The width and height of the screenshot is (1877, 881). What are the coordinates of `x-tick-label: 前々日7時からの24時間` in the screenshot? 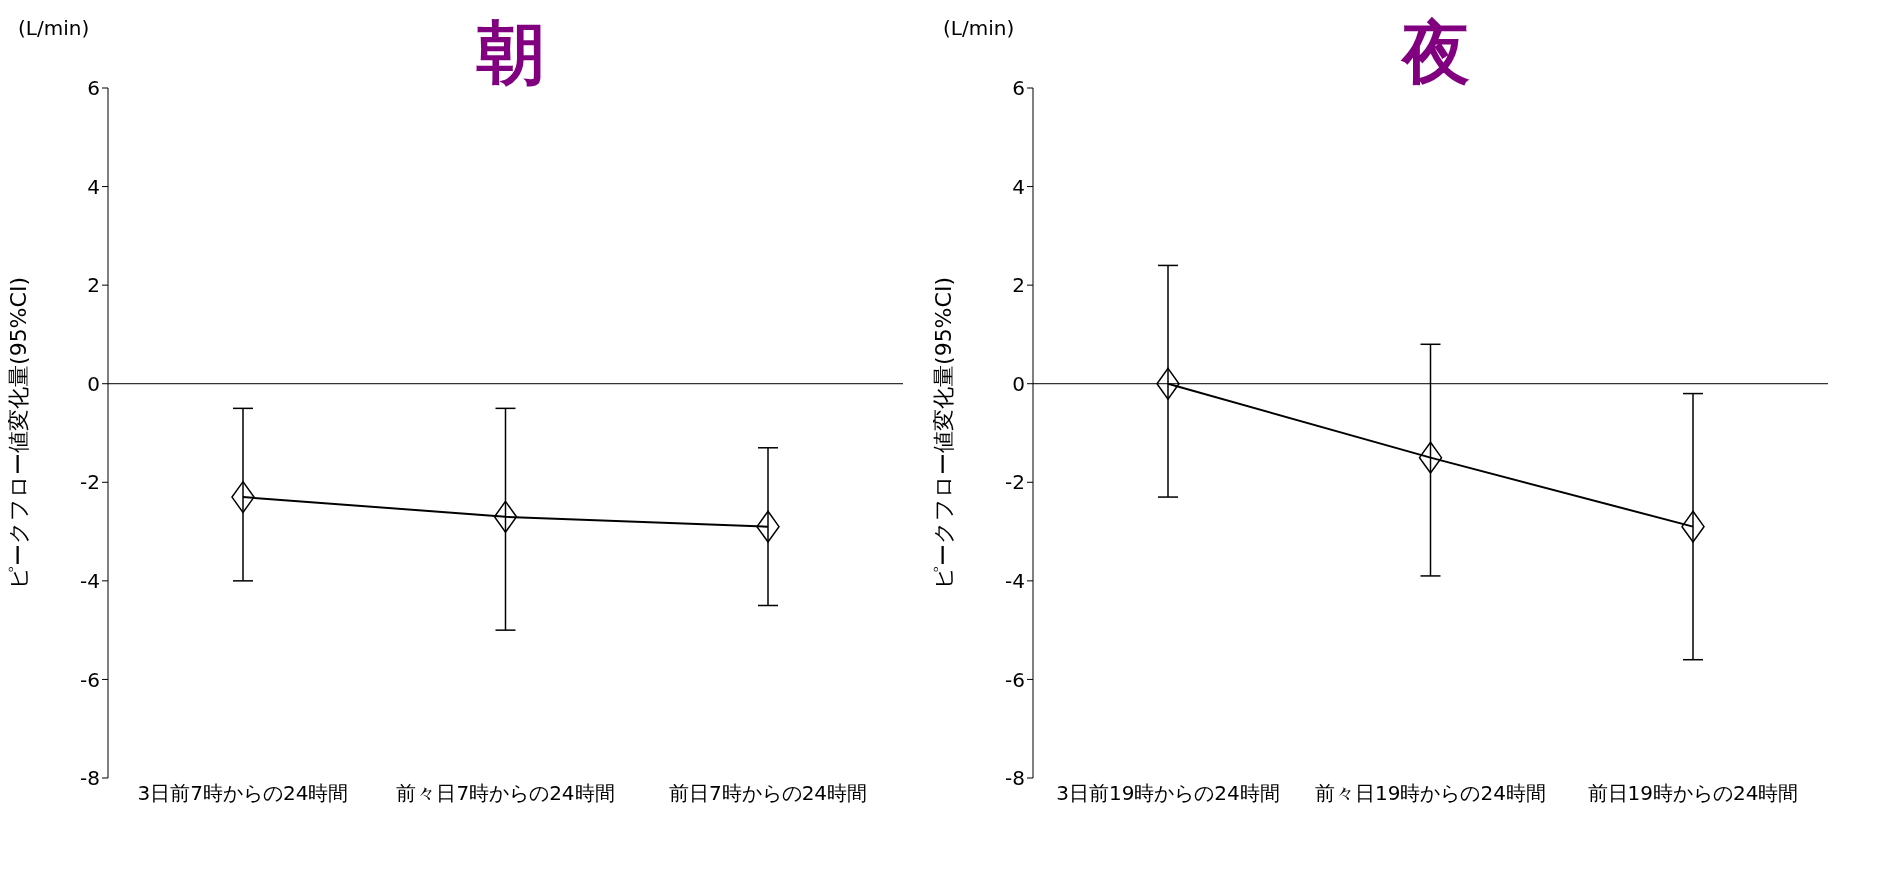 It's located at (505, 793).